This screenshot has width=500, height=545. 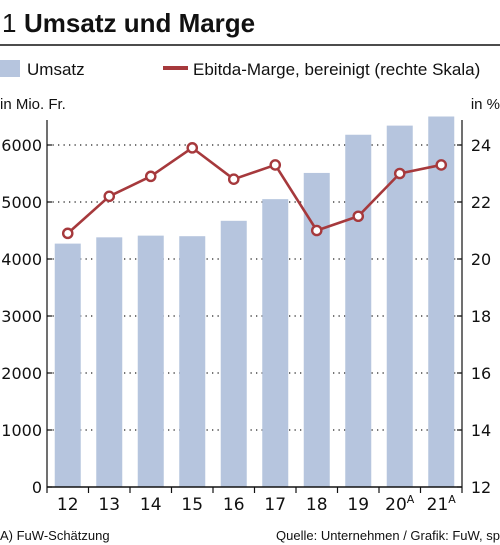 I want to click on legend-line-label: Ebitda-Marge, bereinigt (rechte Skala), so click(x=336, y=69).